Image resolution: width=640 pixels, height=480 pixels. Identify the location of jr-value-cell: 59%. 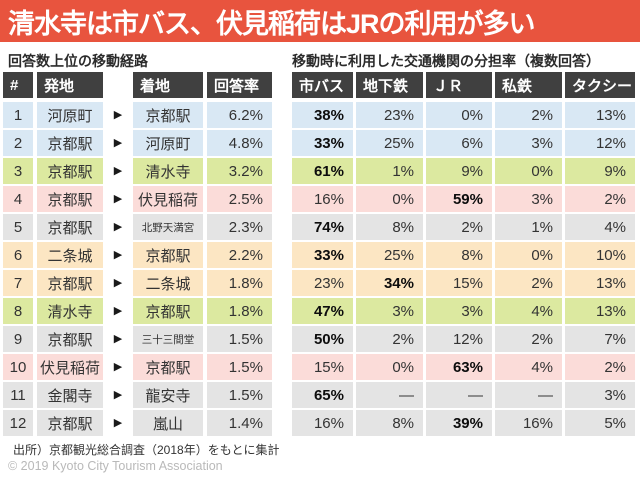
(459, 199).